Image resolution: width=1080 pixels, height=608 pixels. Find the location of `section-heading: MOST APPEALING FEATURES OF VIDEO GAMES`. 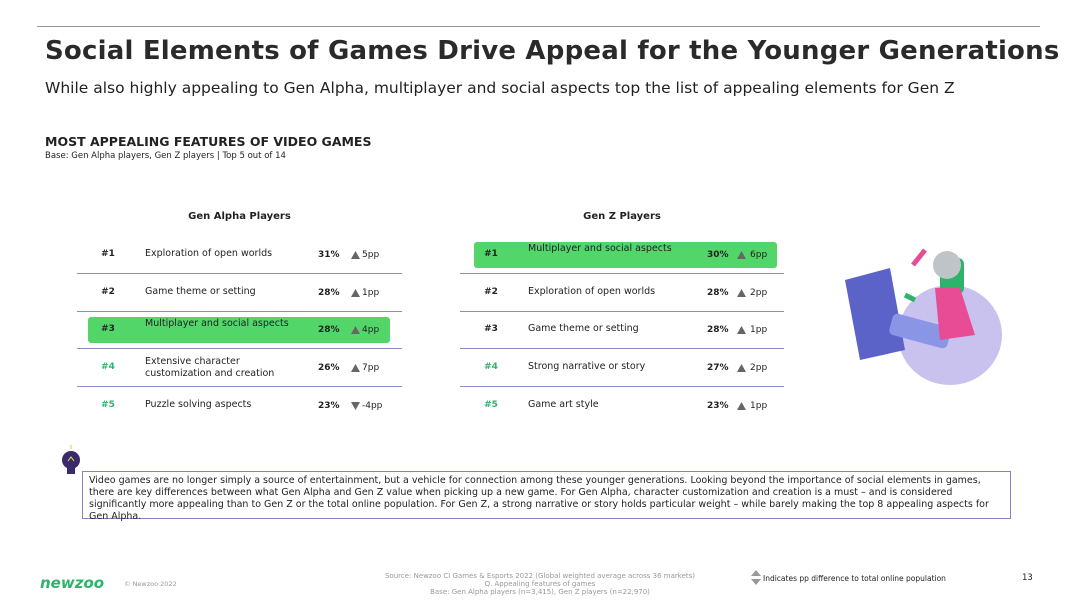

section-heading: MOST APPEALING FEATURES OF VIDEO GAMES is located at coordinates (208, 141).